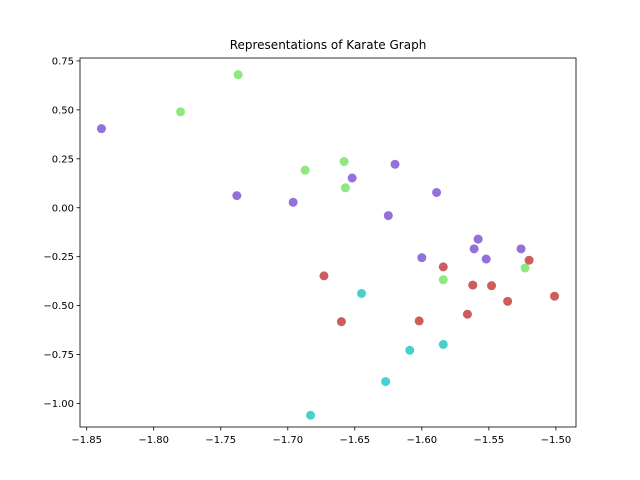 The height and width of the screenshot is (480, 640). I want to click on y-tick-label: 0.00, so click(63, 208).